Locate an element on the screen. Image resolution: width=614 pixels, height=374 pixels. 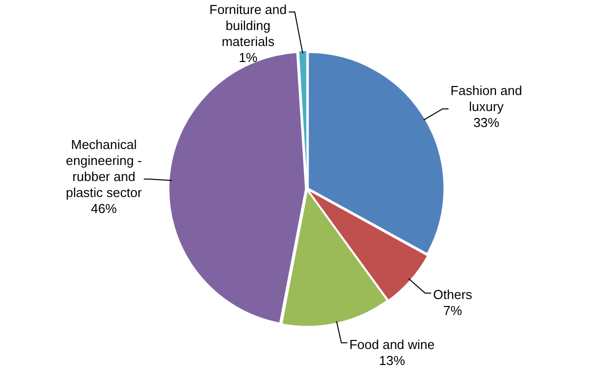
slice-label: Fashion and luxury is located at coordinates (486, 98).